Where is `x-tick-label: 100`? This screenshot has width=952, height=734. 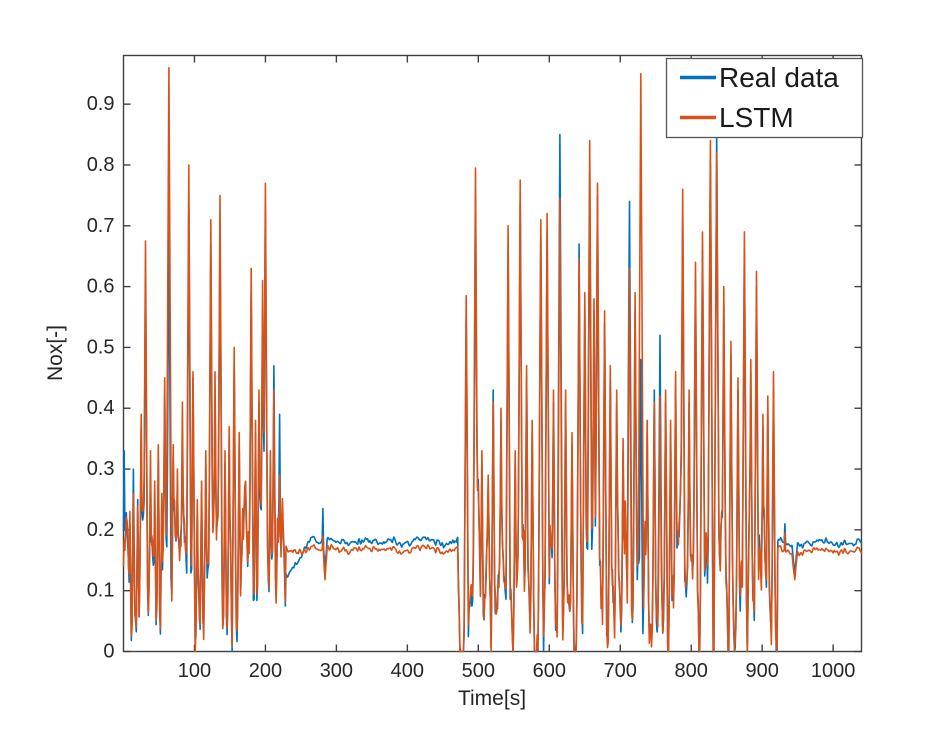
x-tick-label: 100 is located at coordinates (194, 671).